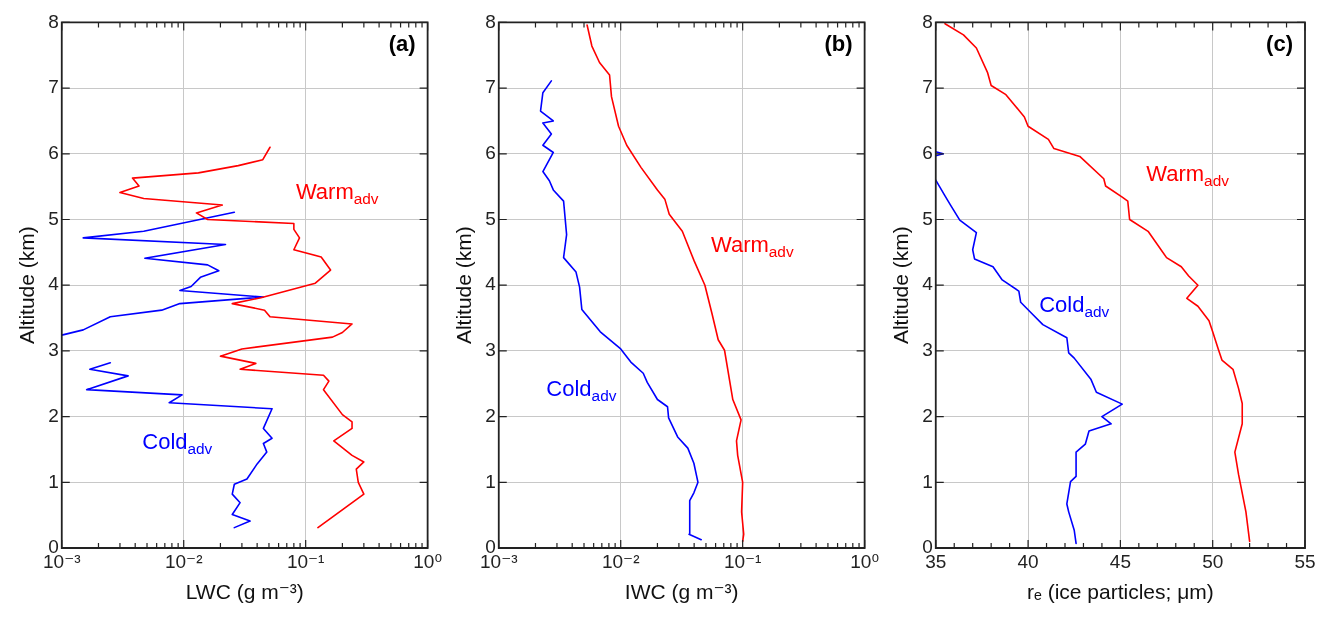 The height and width of the screenshot is (620, 1328). I want to click on x-tick-label: 55, so click(1305, 561).